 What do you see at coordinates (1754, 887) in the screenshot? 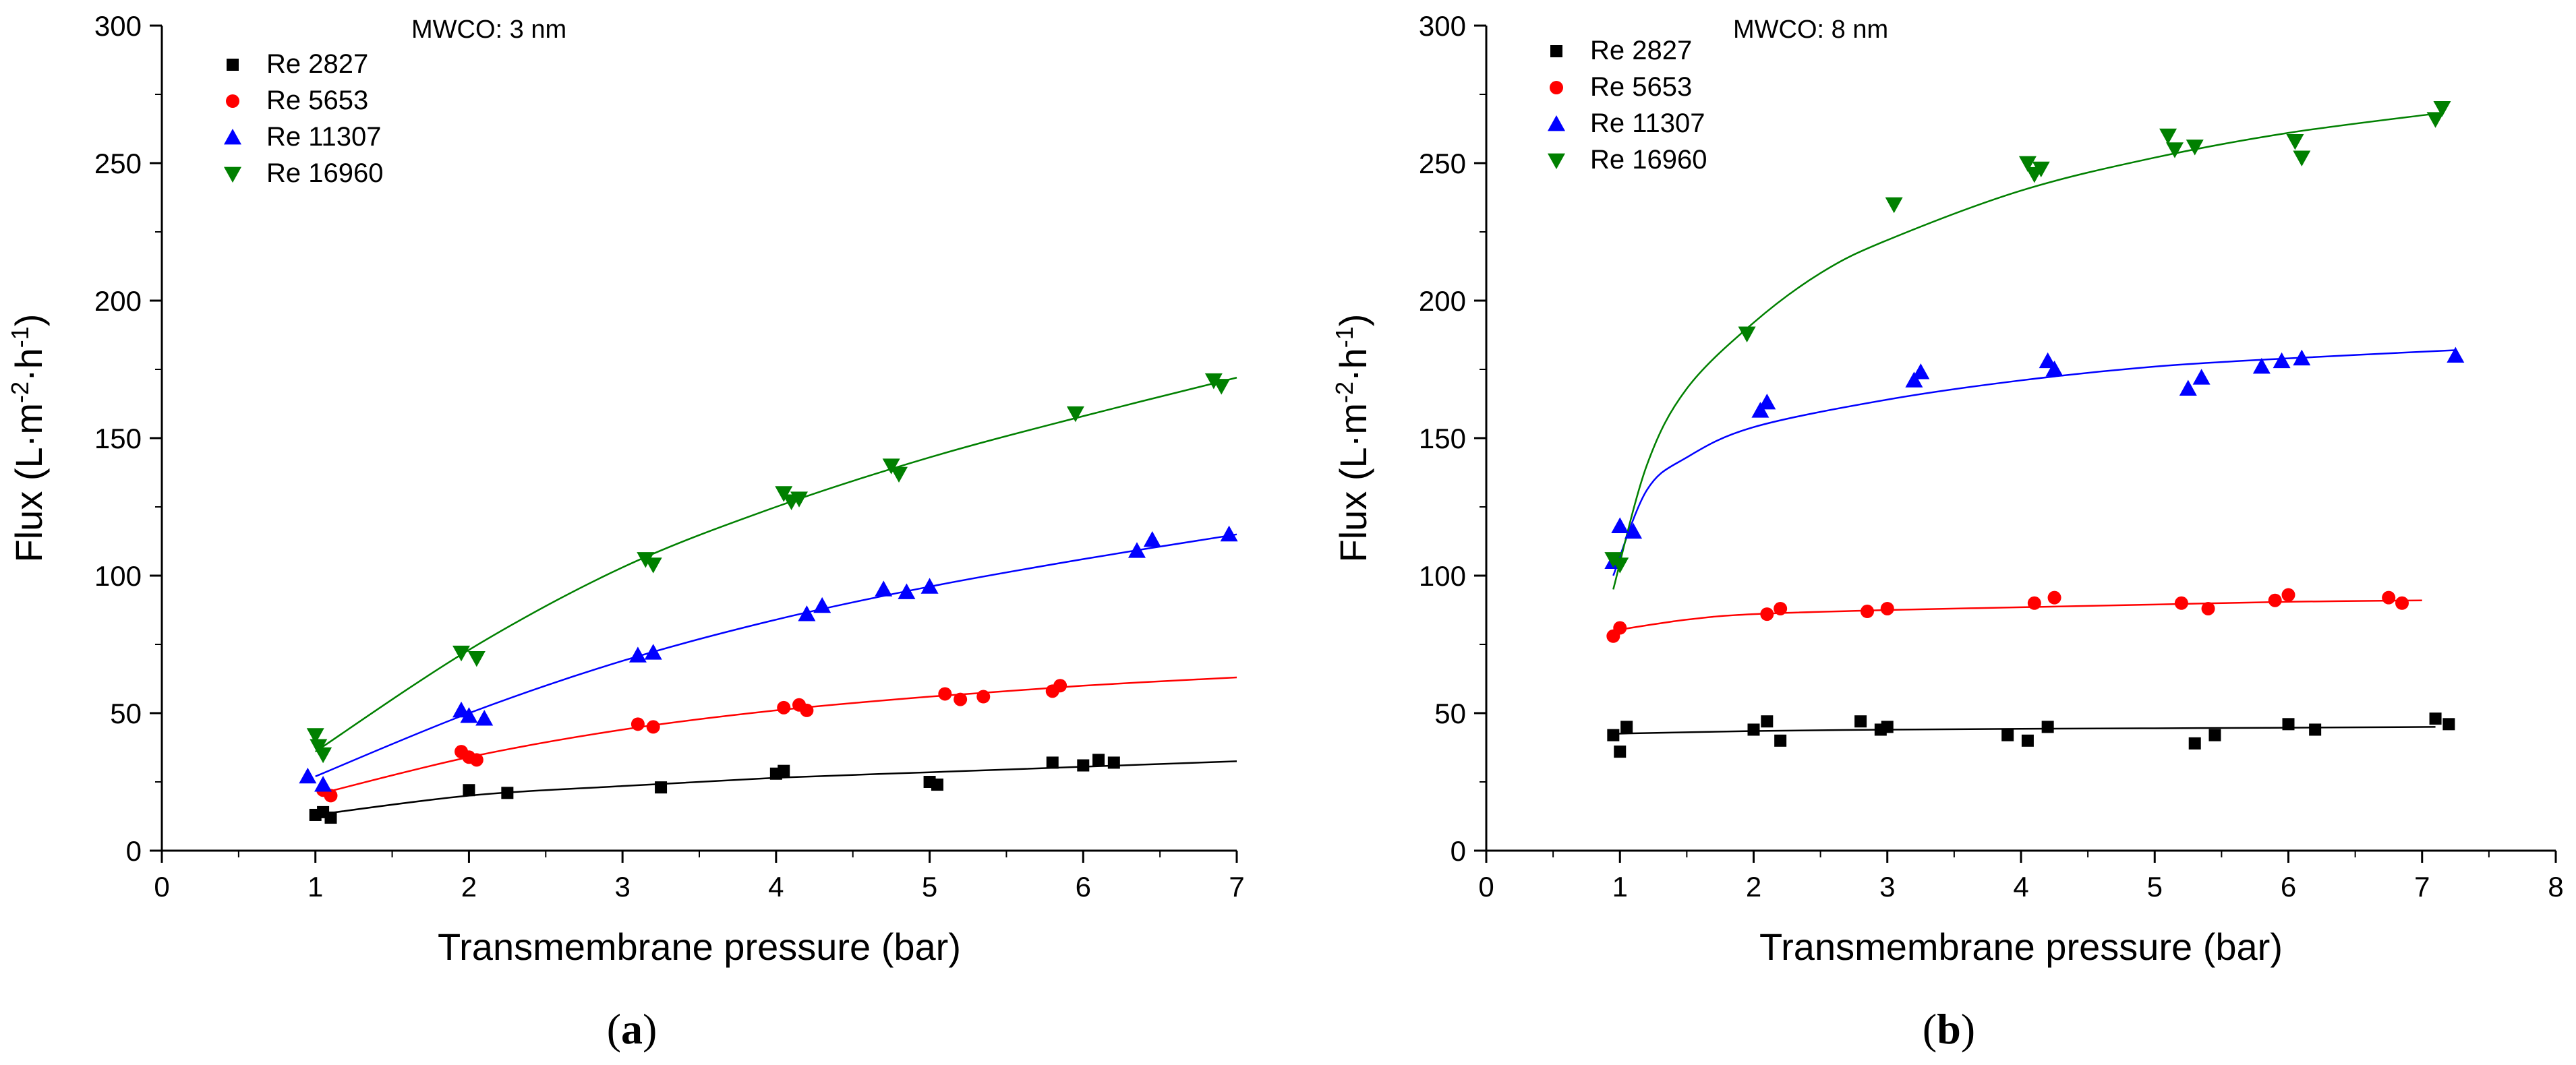
I see `x-tick-label: 2` at bounding box center [1754, 887].